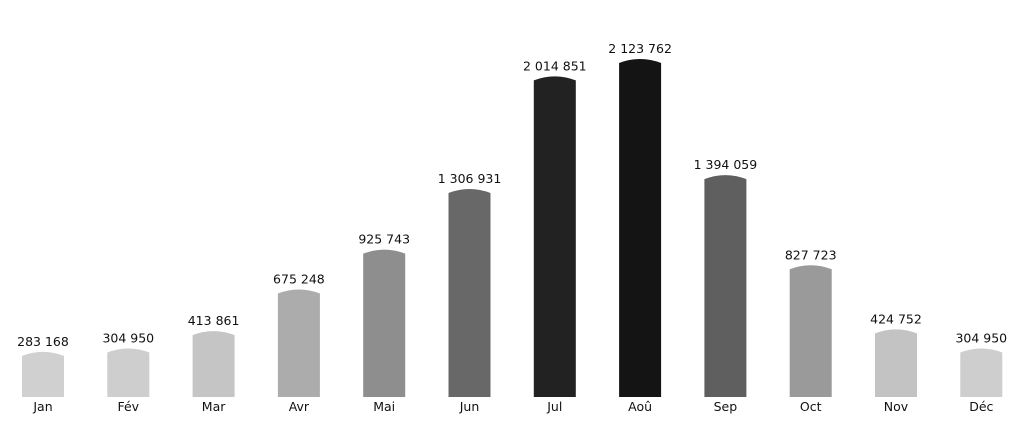  I want to click on bar-fév, so click(128, 372).